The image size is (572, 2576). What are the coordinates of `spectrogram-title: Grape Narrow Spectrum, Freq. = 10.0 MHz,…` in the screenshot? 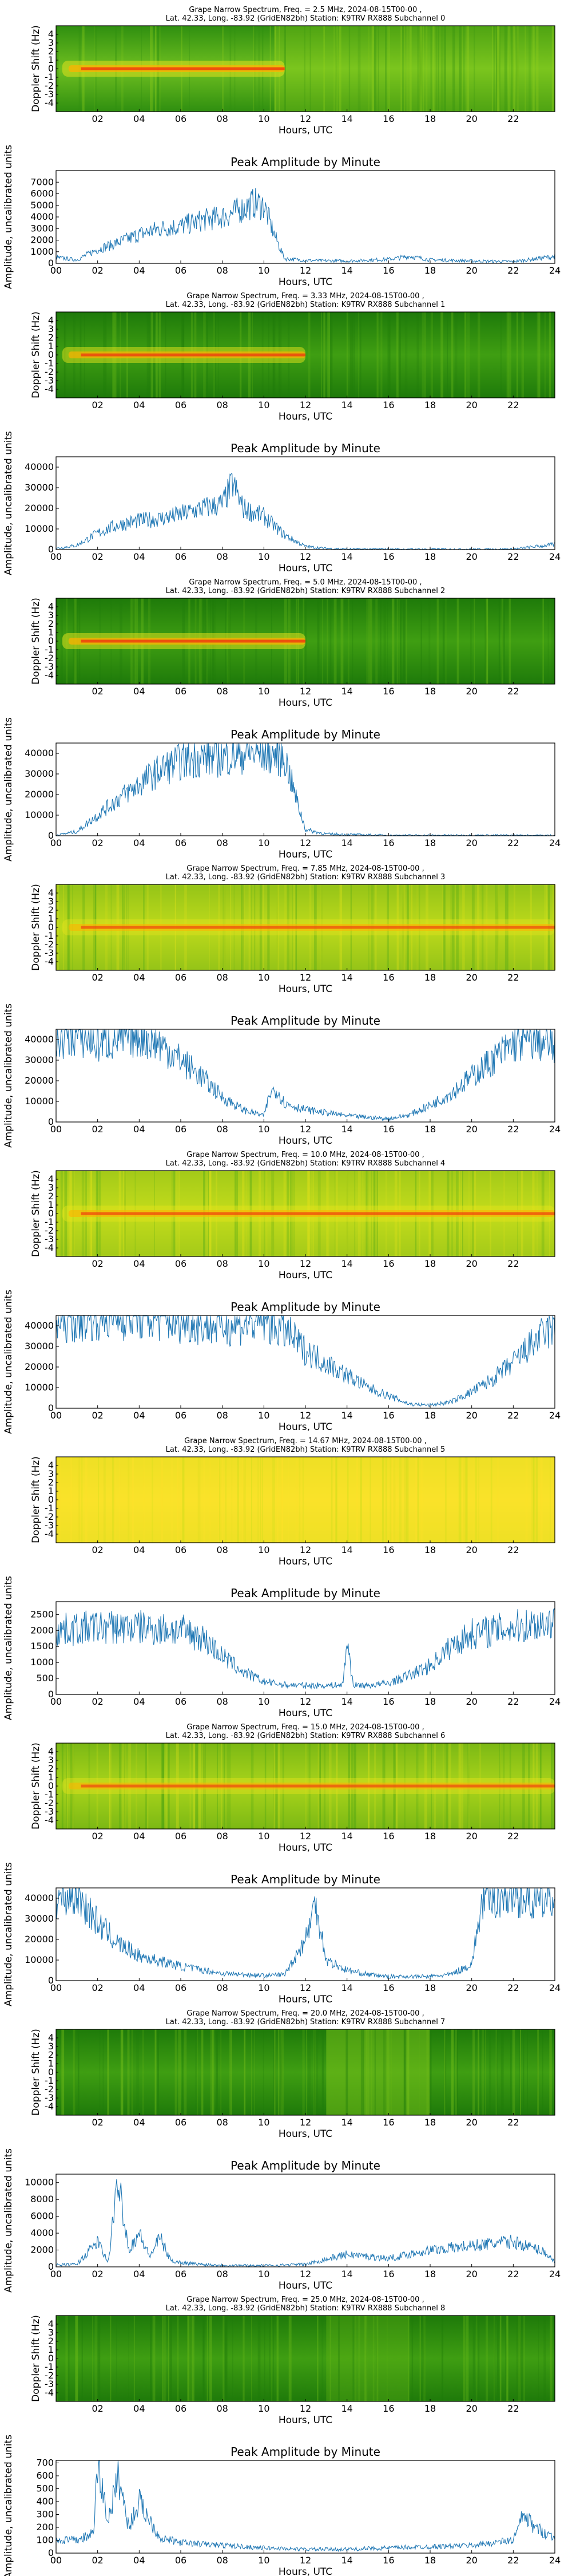 It's located at (305, 1155).